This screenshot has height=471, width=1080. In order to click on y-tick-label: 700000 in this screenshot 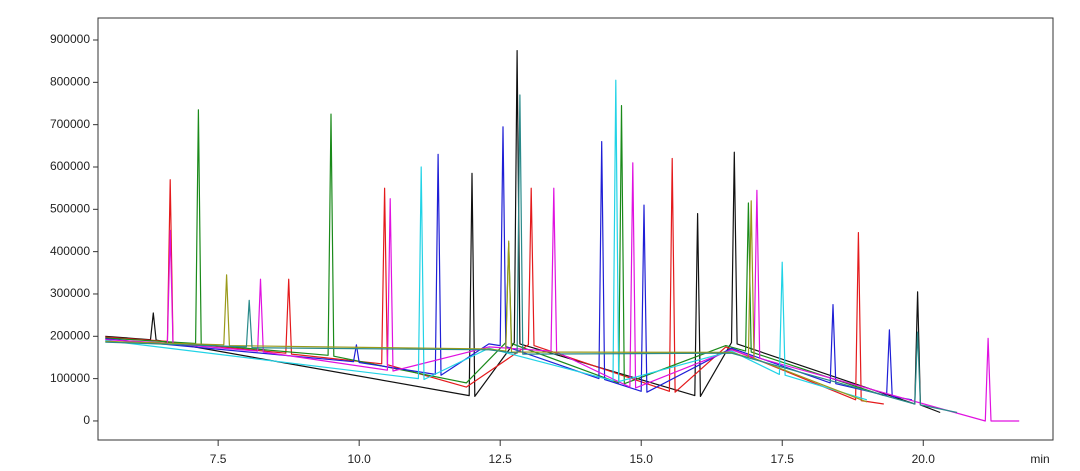, I will do `click(70, 124)`.